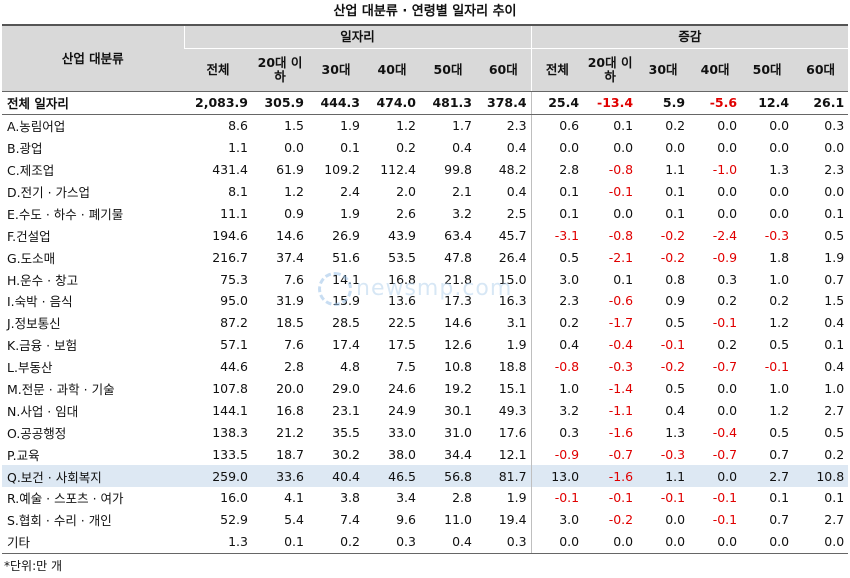 The height and width of the screenshot is (578, 850). Describe the element at coordinates (49, 192) in the screenshot. I see `row-label: D.전기 · 가스업` at that location.